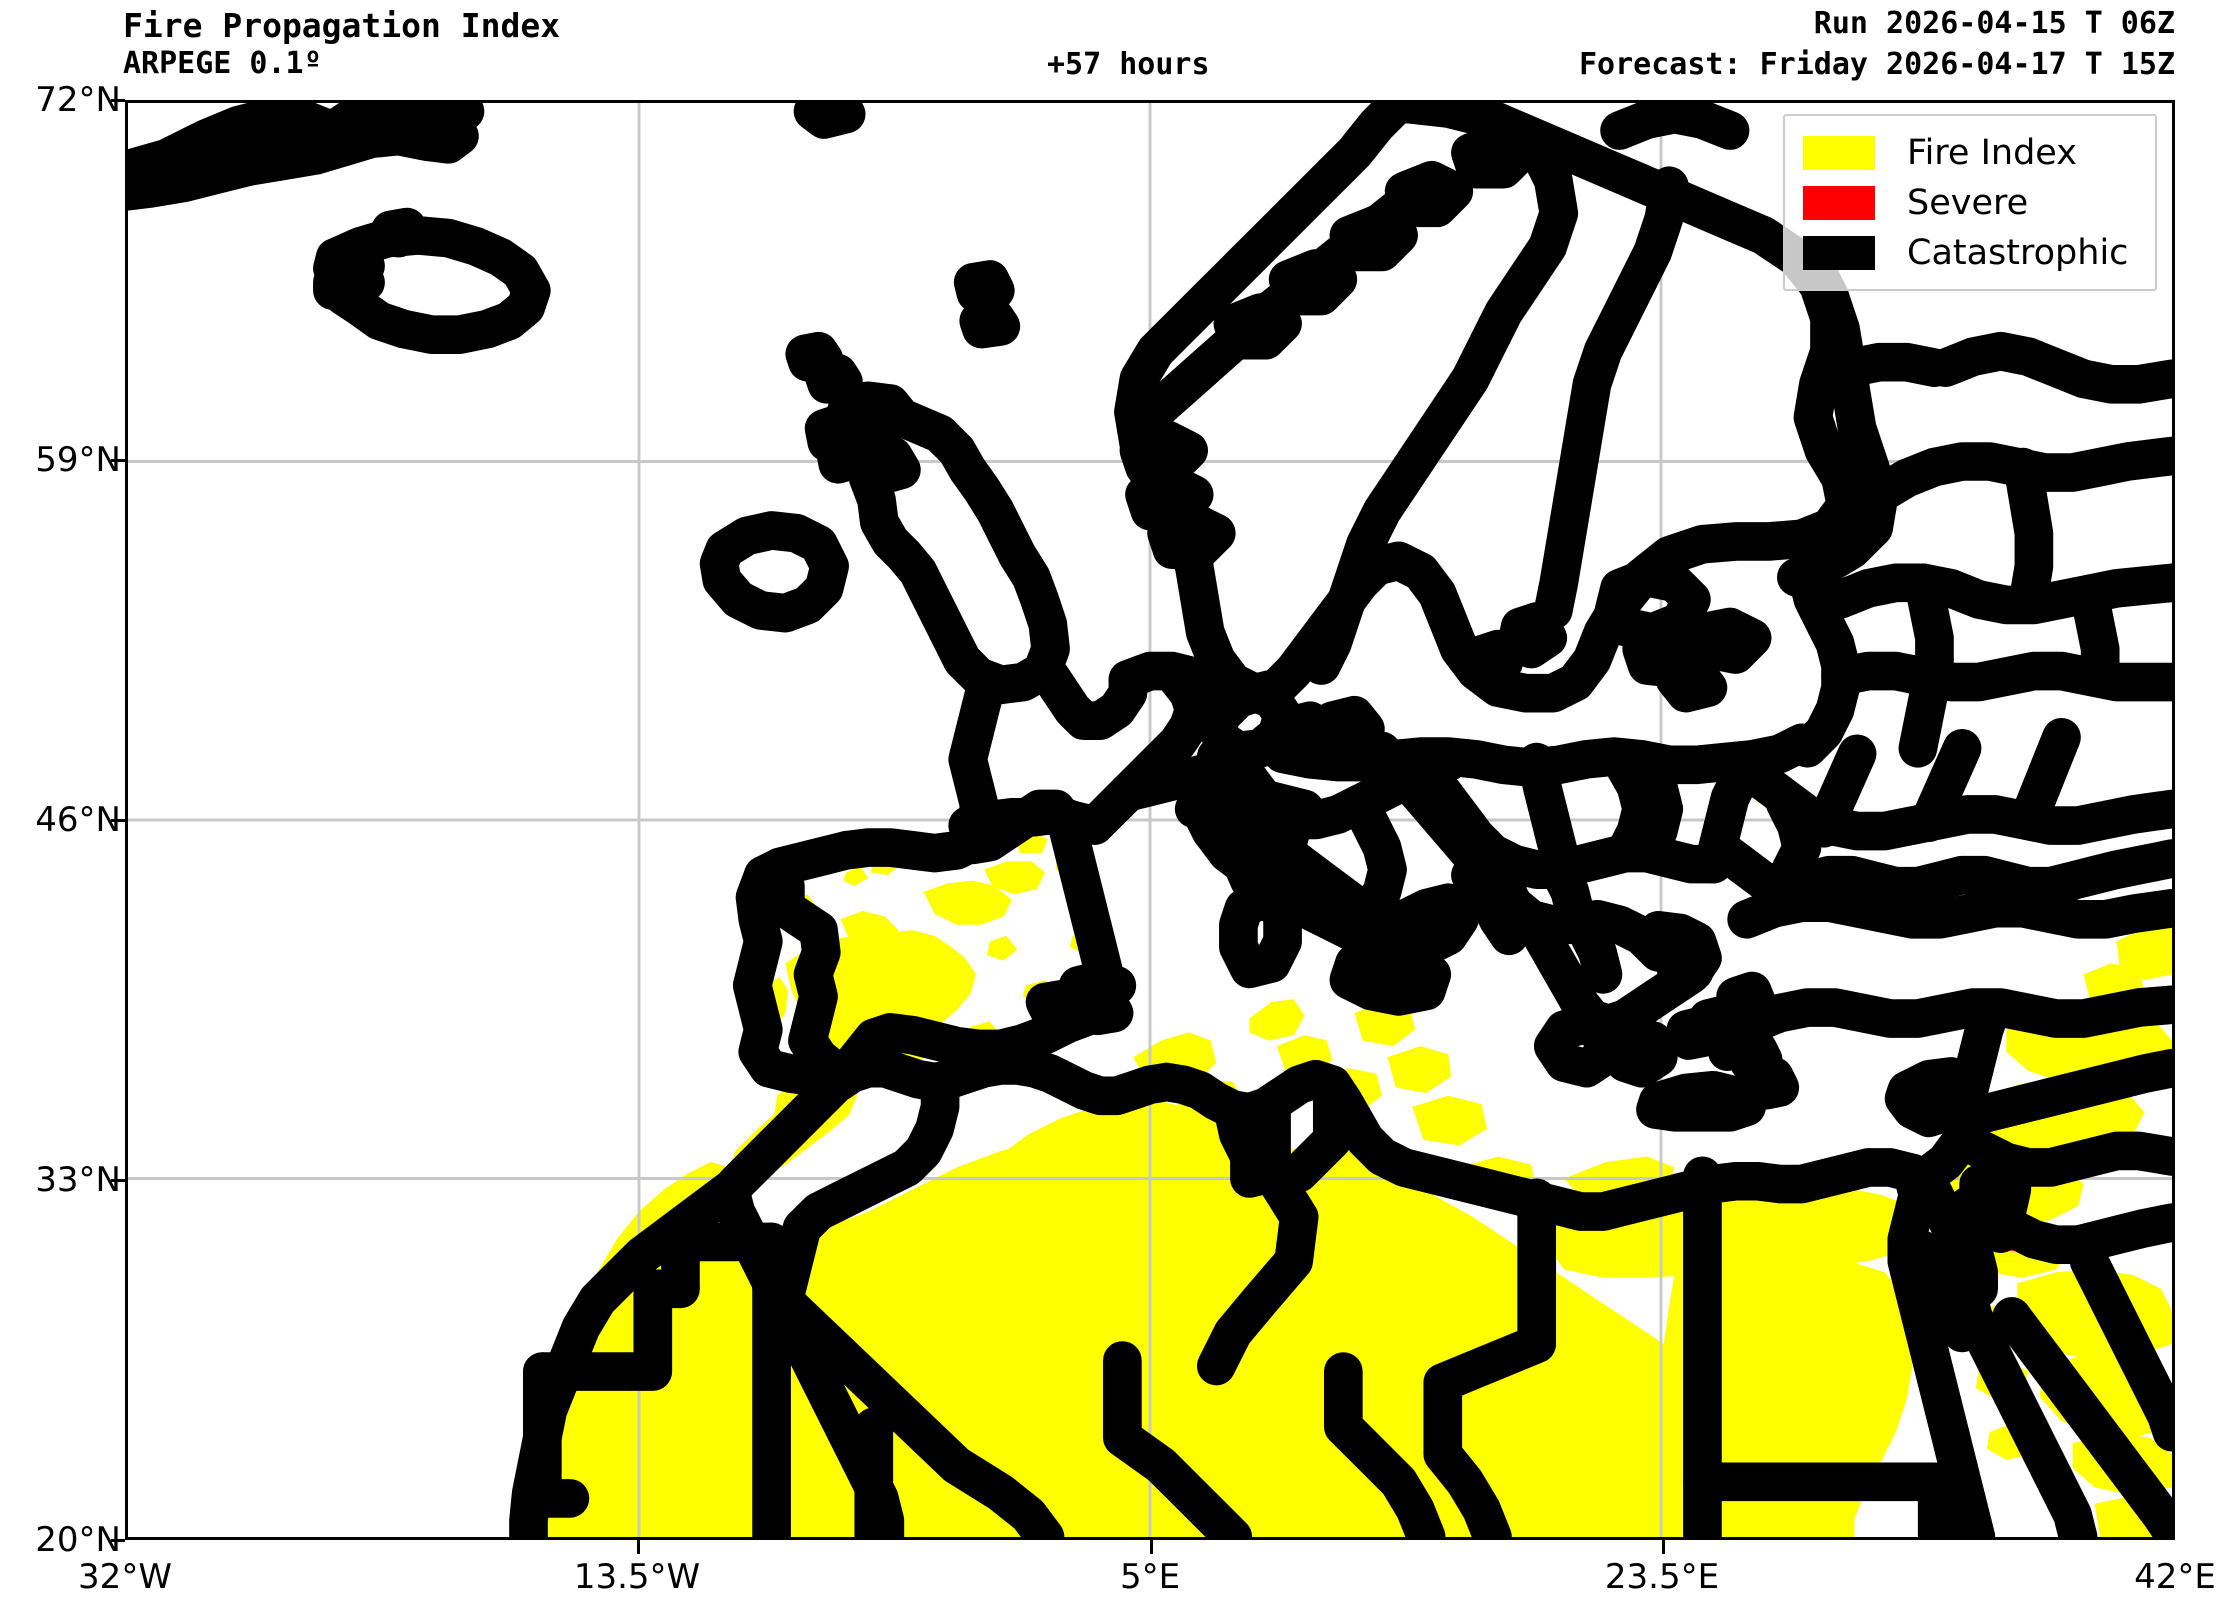 The height and width of the screenshot is (1605, 2233). What do you see at coordinates (78, 100) in the screenshot?
I see `y-tick-label-72n: 72°N` at bounding box center [78, 100].